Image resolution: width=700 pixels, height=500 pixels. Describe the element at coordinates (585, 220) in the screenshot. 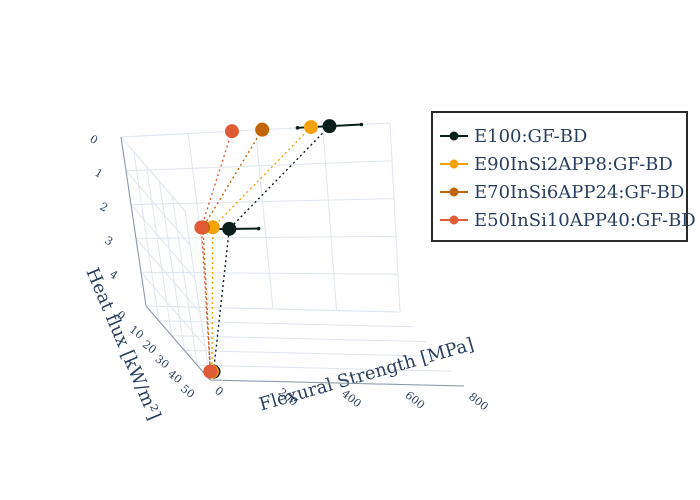

I see `legend-label: E50InSi10APP40:GF-BD` at that location.